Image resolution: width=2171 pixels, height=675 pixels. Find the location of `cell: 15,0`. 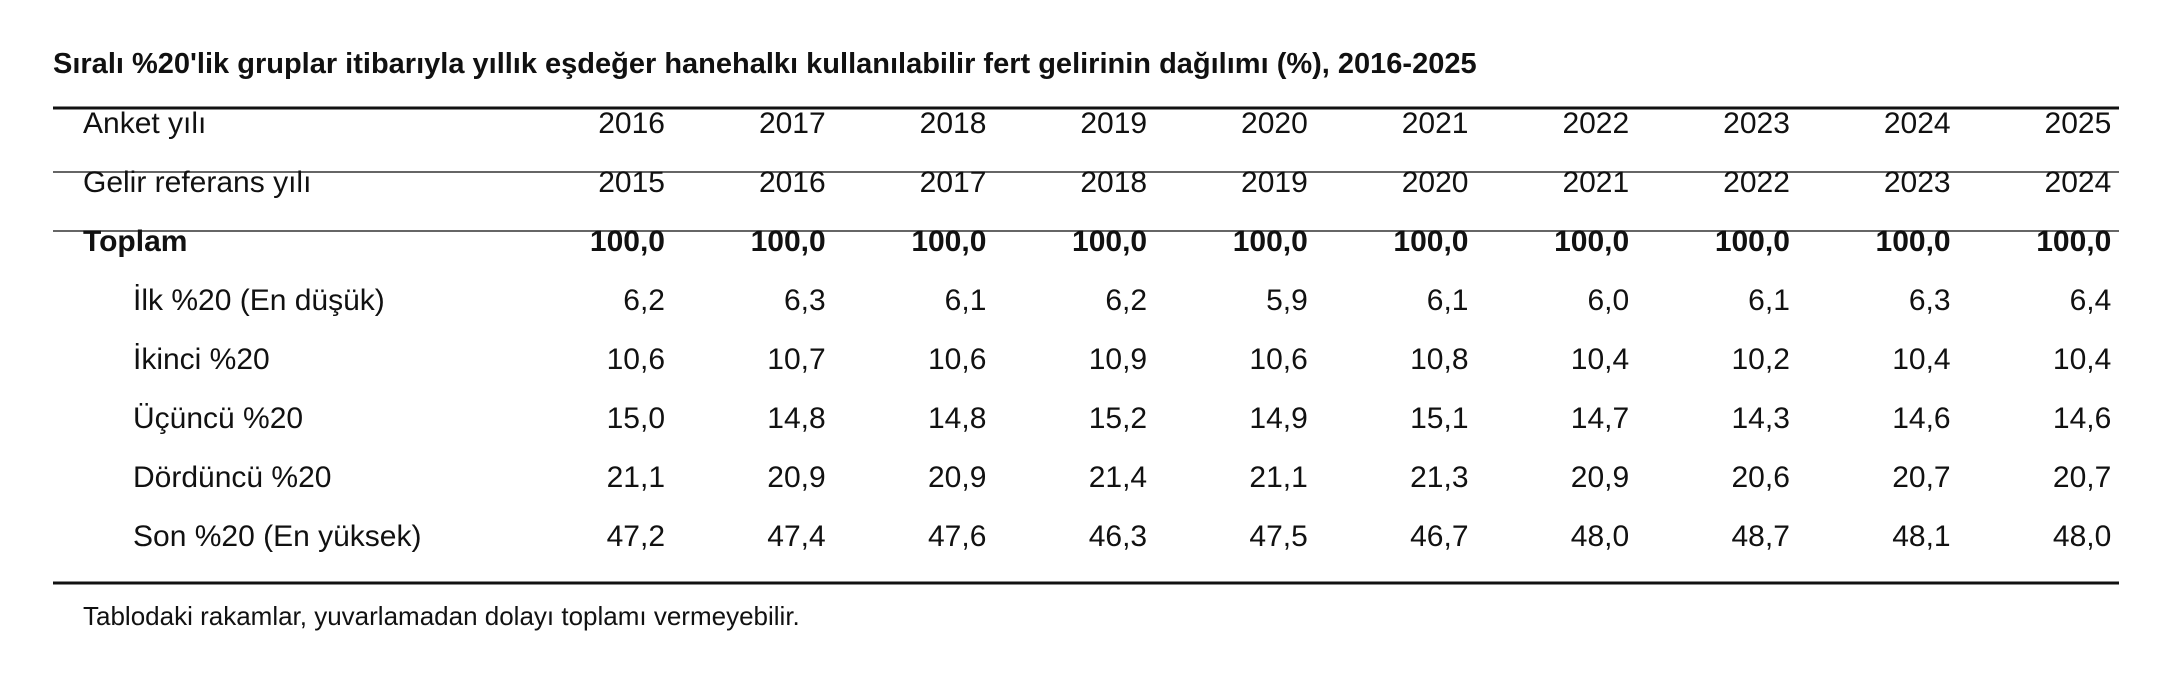

cell: 15,0 is located at coordinates (635, 418).